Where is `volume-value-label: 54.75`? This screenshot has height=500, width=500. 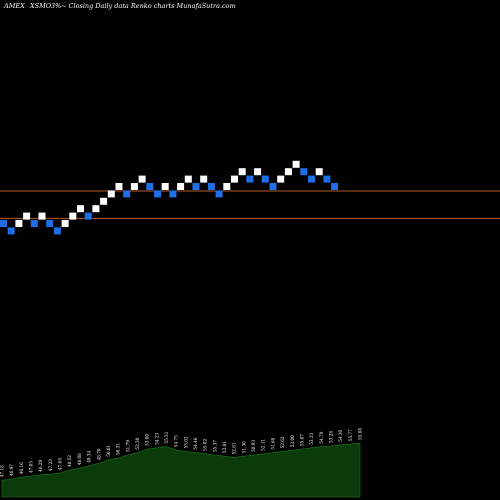 volume-value-label: 54.75 is located at coordinates (176, 441).